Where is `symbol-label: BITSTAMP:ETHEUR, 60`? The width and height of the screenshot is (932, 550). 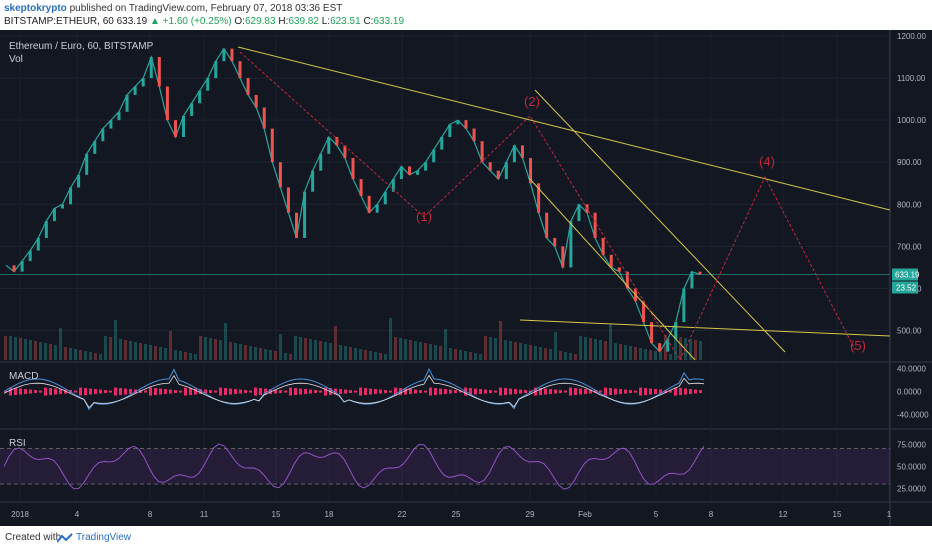 symbol-label: BITSTAMP:ETHEUR, 60 is located at coordinates (59, 21).